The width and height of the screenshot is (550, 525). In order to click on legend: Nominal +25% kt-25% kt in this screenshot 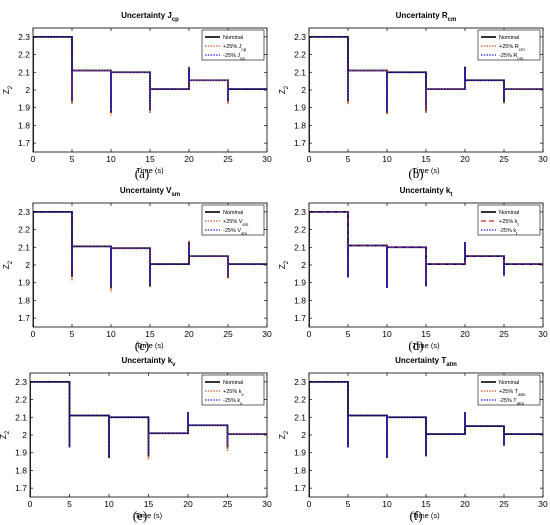, I will do `click(509, 220)`.